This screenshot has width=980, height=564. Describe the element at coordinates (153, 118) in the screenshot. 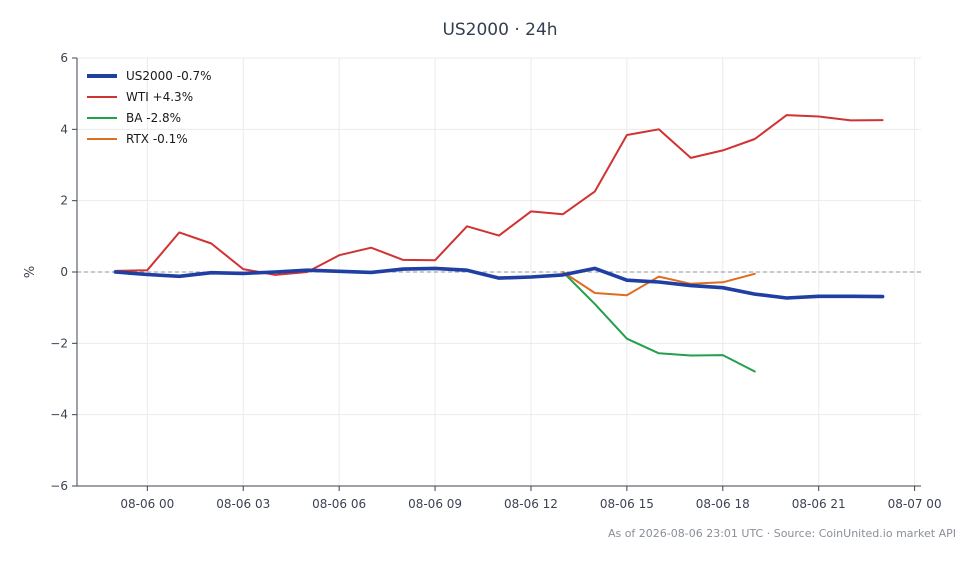

I see `legend-label: BA -2.8%` at that location.